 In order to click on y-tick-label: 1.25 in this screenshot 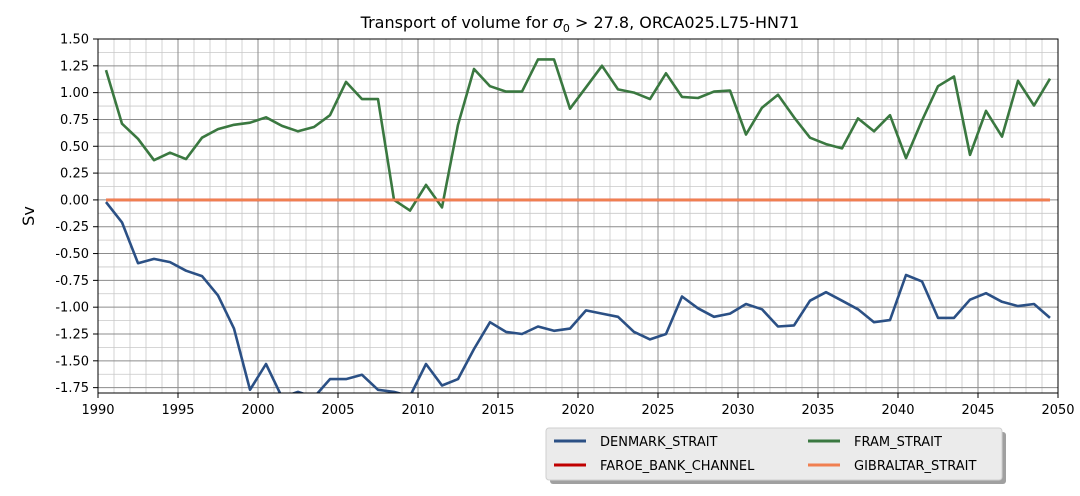, I will do `click(74, 66)`.